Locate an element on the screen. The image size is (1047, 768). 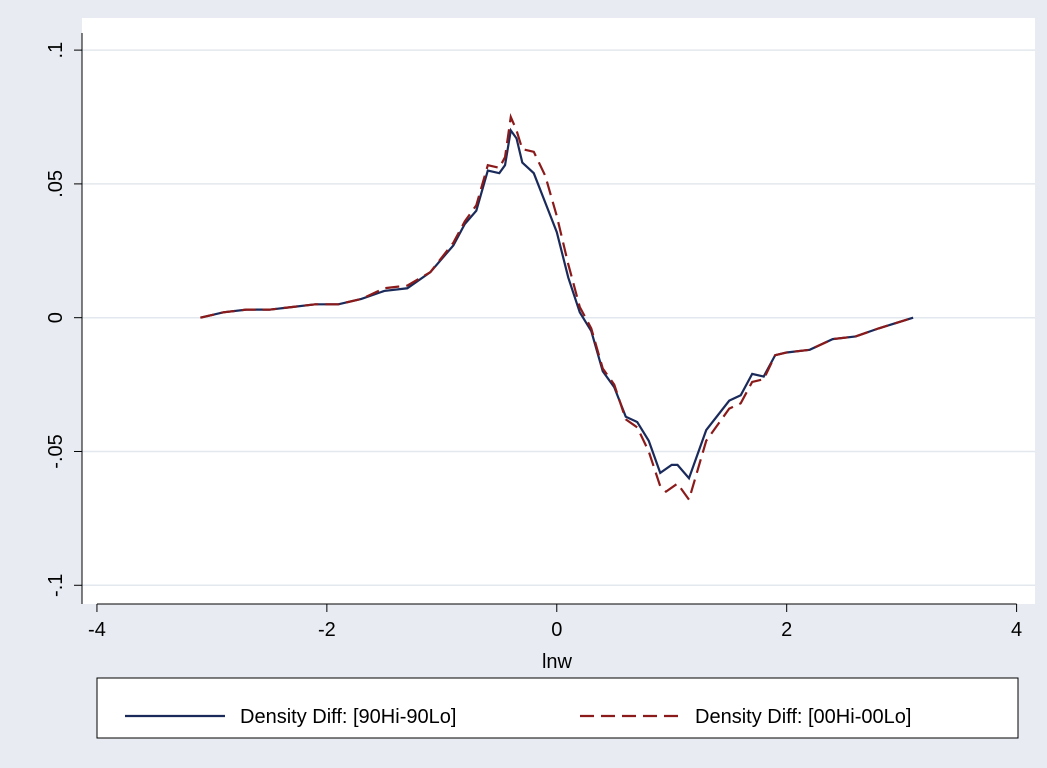
legend is located at coordinates (557, 708).